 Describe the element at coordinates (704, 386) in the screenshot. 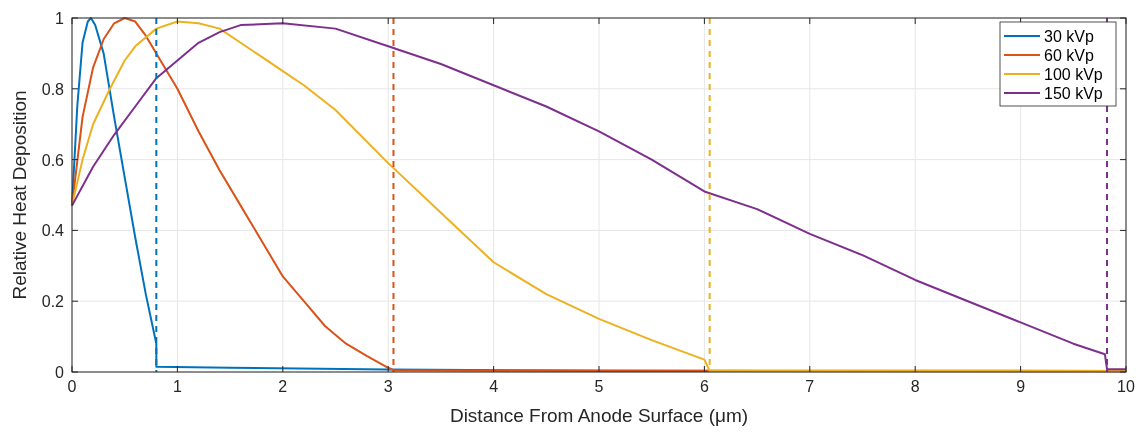

I see `x-tick-label: 6` at that location.